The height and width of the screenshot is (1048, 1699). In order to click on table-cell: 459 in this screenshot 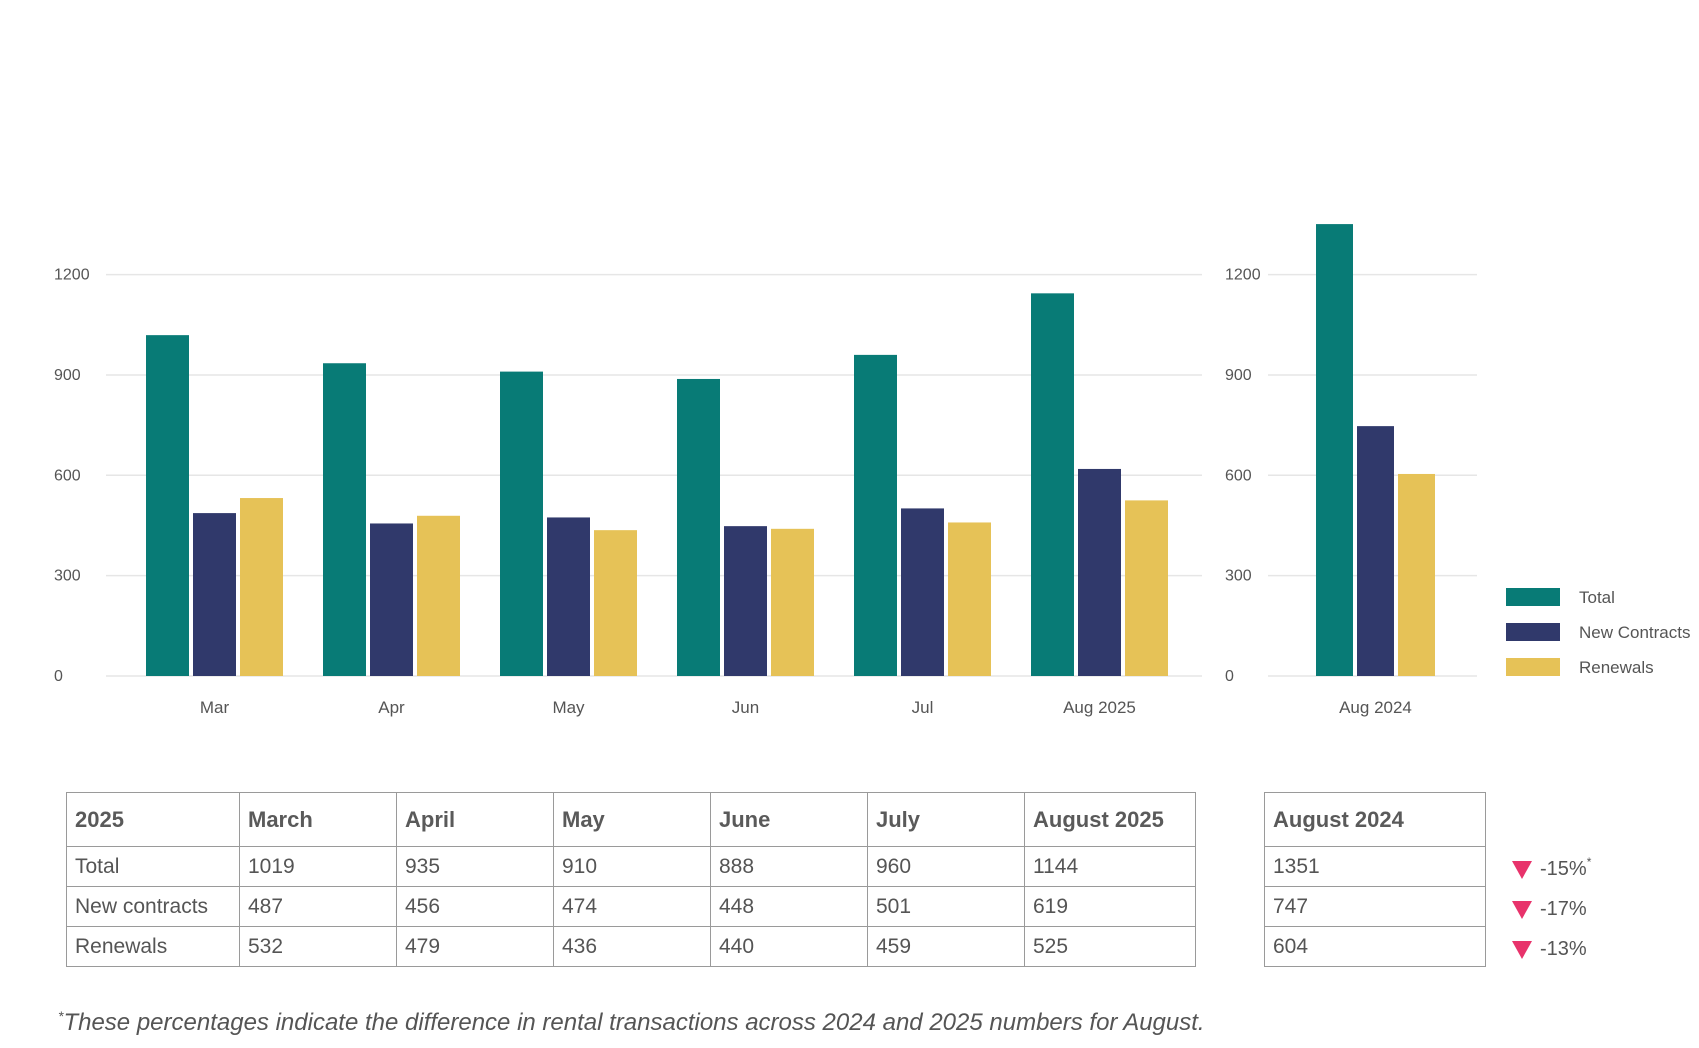, I will do `click(946, 946)`.